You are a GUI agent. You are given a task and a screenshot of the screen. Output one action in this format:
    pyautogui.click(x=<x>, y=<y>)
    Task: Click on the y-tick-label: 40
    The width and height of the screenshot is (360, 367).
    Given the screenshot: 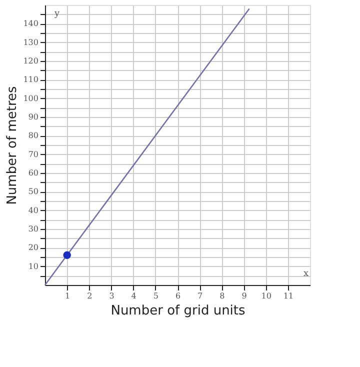 What is the action you would take?
    pyautogui.click(x=33, y=210)
    